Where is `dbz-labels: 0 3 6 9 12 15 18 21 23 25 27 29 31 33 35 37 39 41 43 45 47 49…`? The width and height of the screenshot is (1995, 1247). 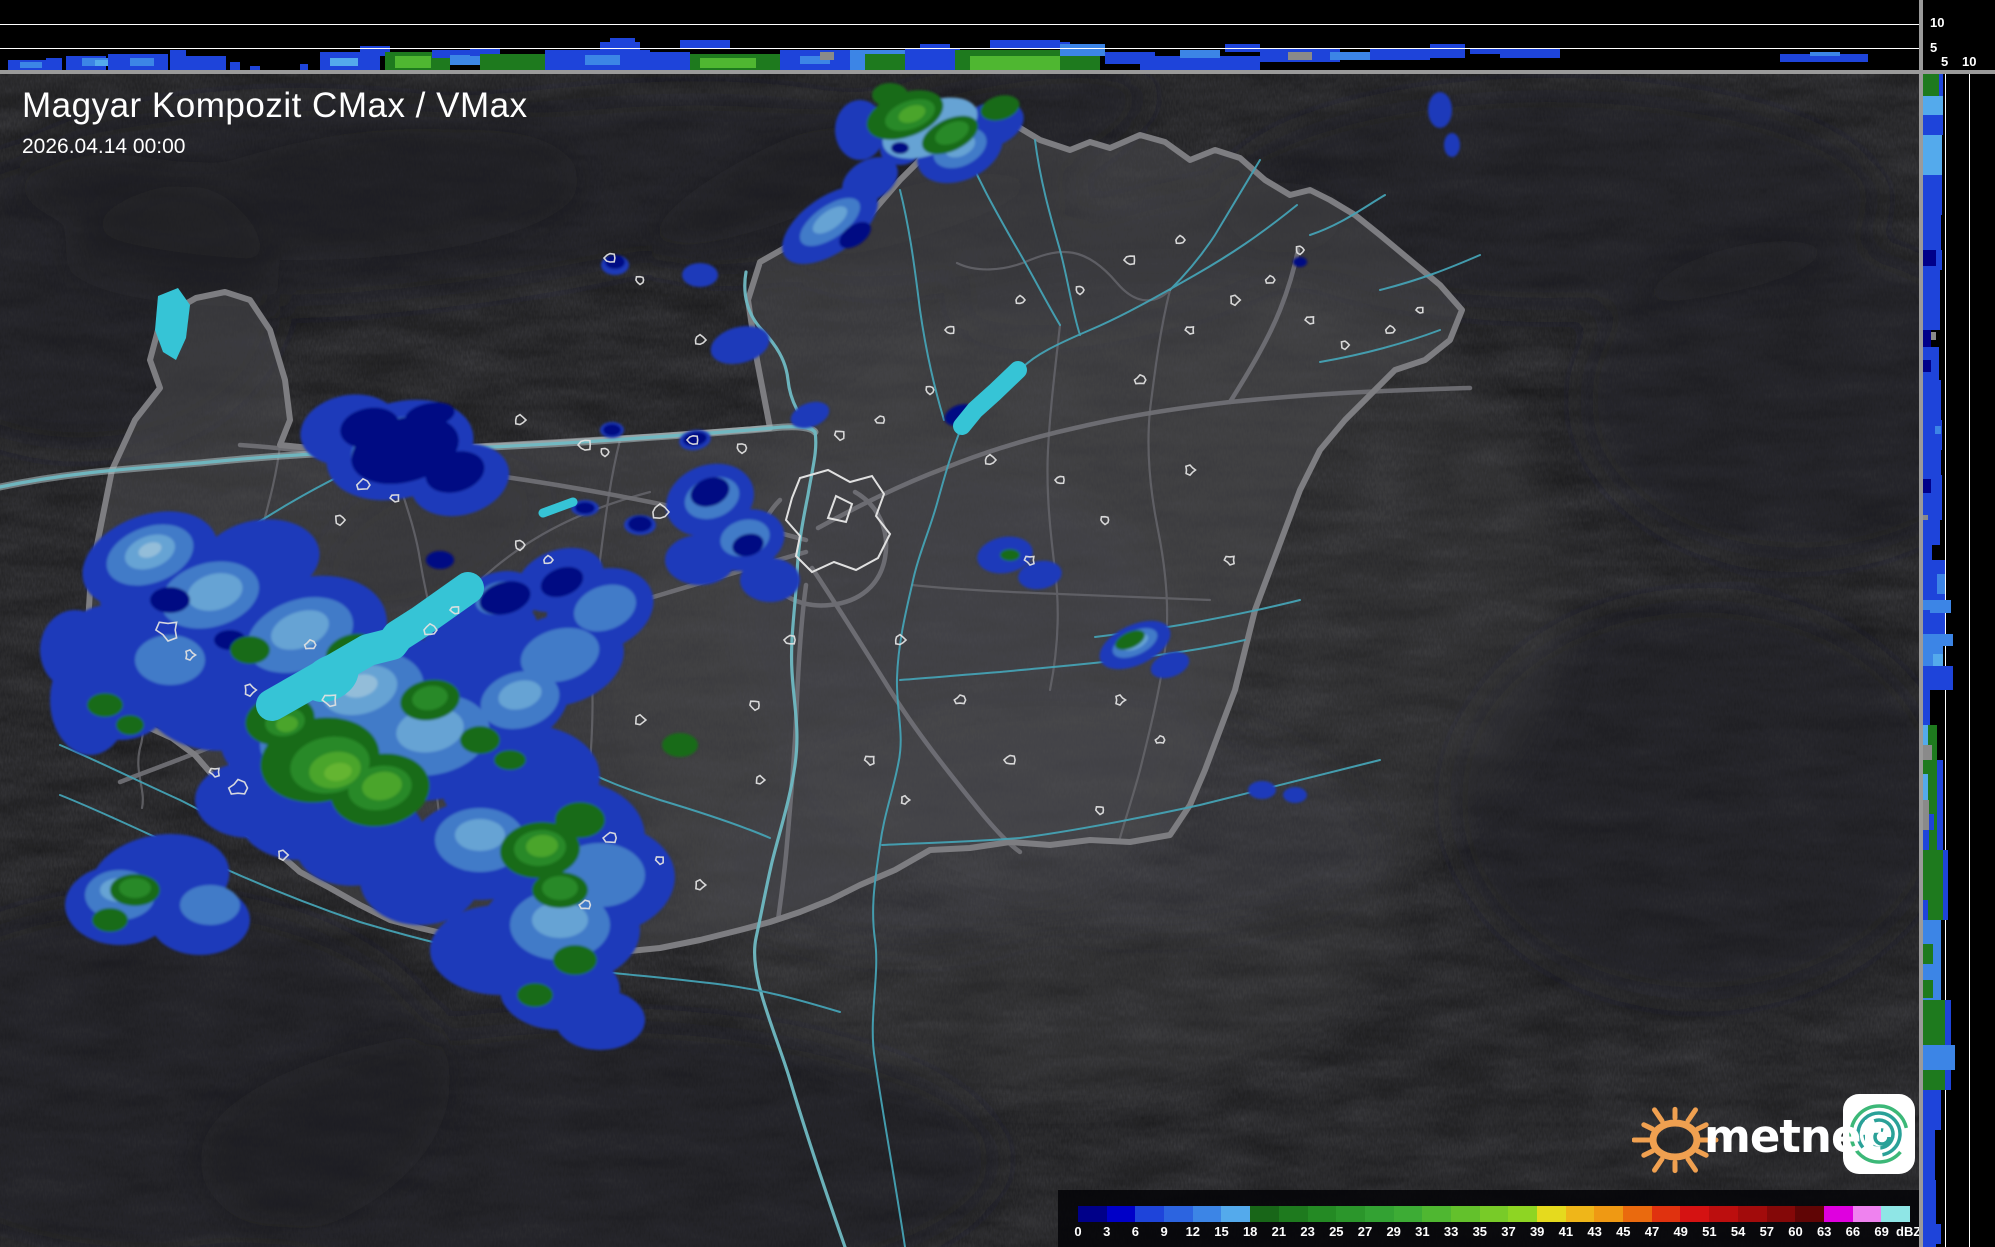
dbz-labels: 0 3 6 9 12 15 18 21 23 25 27 29 31 33 35 37 39 41 43 45 47 49… is located at coordinates (1497, 1232).